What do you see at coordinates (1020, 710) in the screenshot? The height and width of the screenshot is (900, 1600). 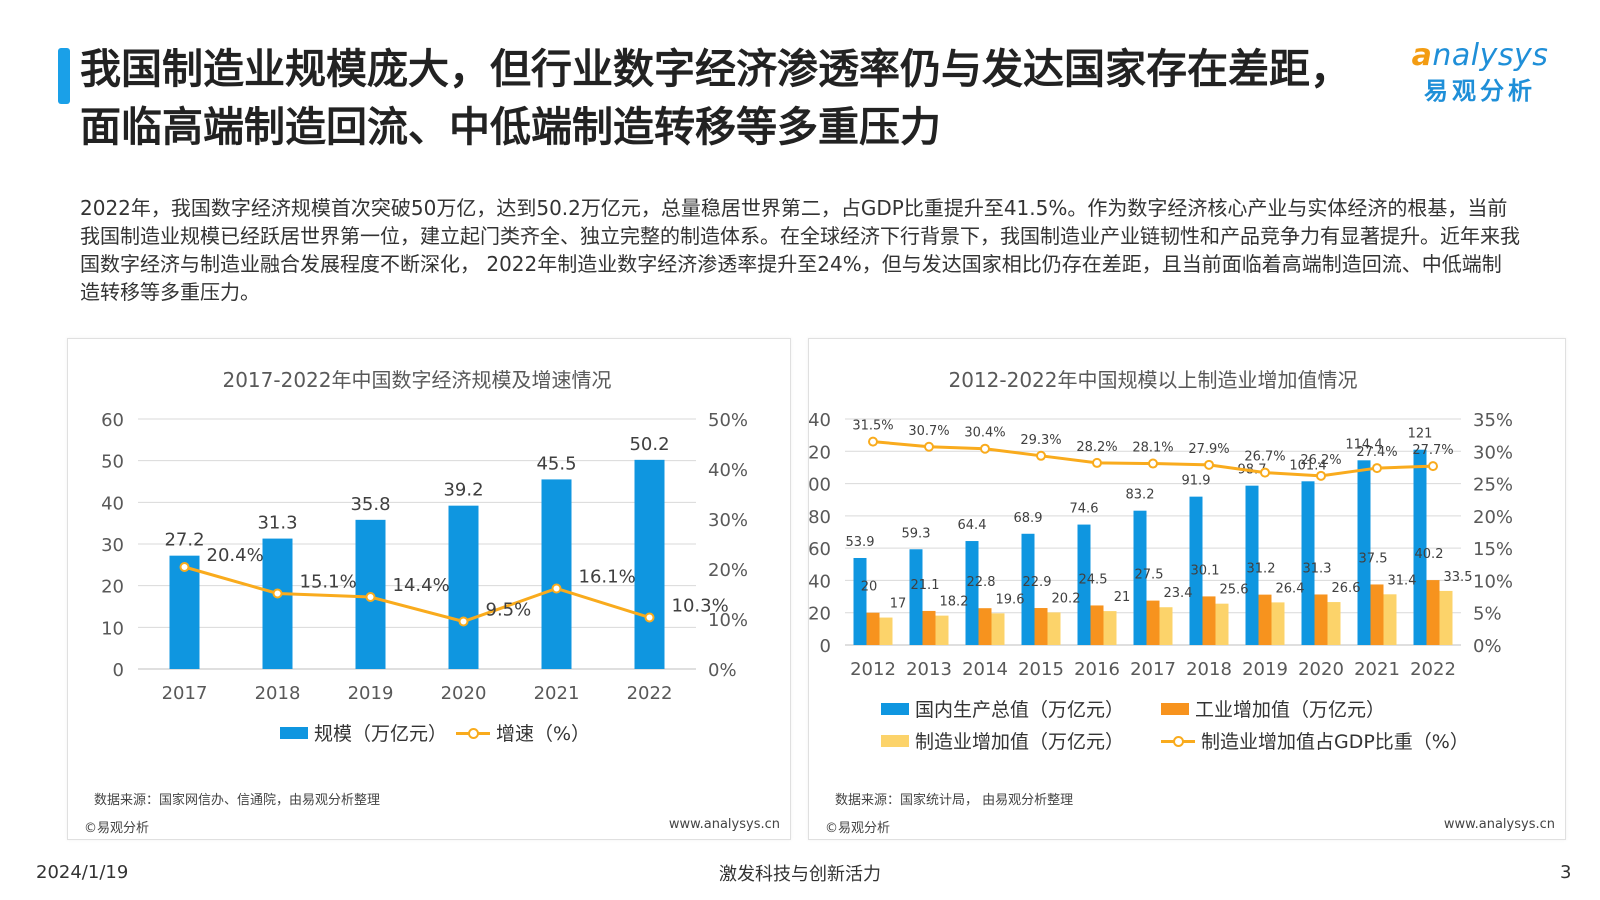 I see `legend-gdp-label: 国内生产总值（万亿元）` at bounding box center [1020, 710].